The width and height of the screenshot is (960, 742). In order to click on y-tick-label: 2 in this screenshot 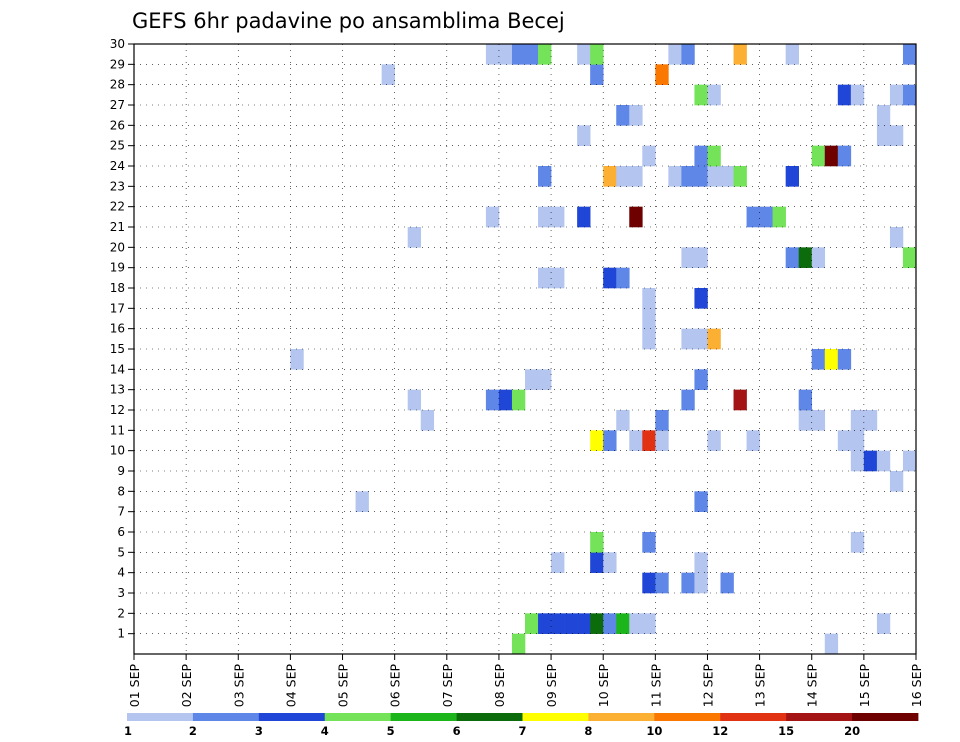, I will do `click(121, 613)`.